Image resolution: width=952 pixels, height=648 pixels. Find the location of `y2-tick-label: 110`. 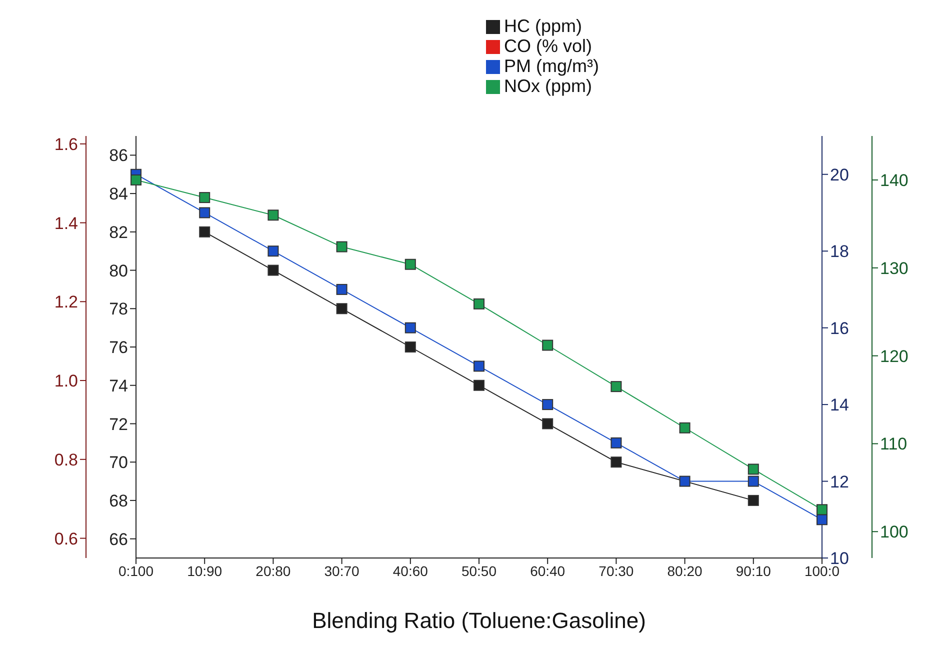

y2-tick-label: 110 is located at coordinates (894, 444).